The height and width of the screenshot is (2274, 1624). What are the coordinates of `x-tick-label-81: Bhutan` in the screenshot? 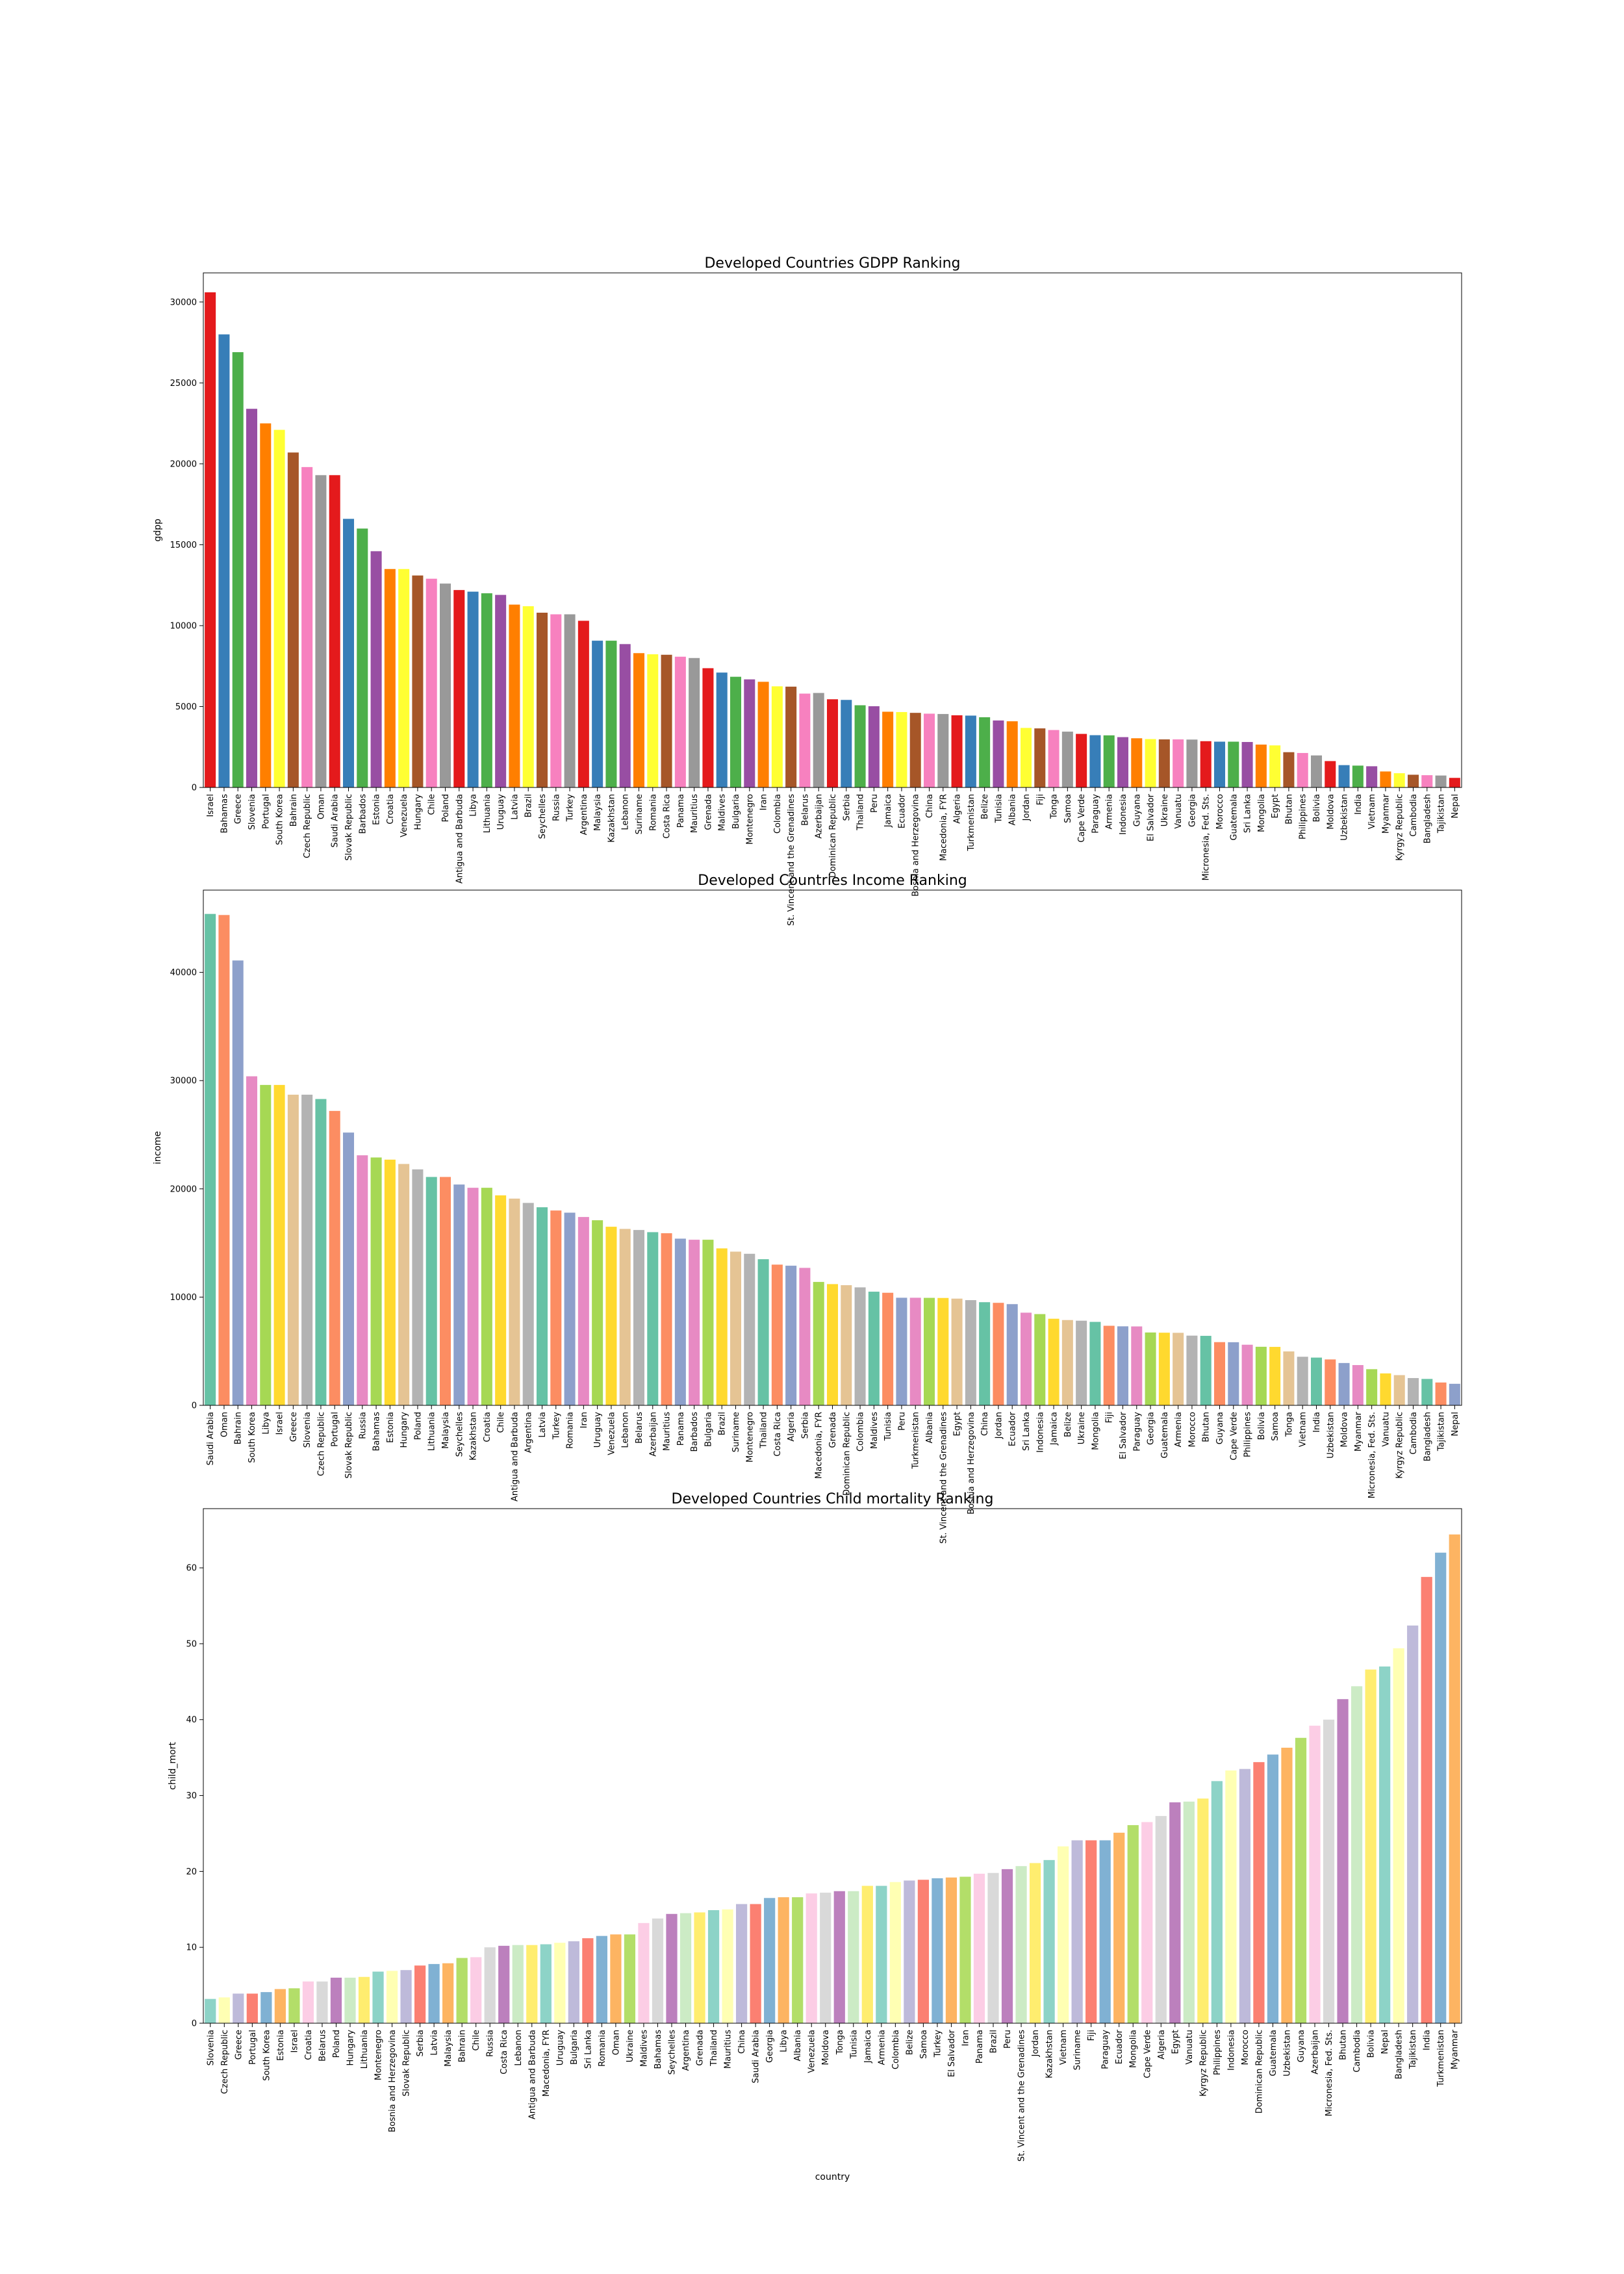 It's located at (1344, 2045).